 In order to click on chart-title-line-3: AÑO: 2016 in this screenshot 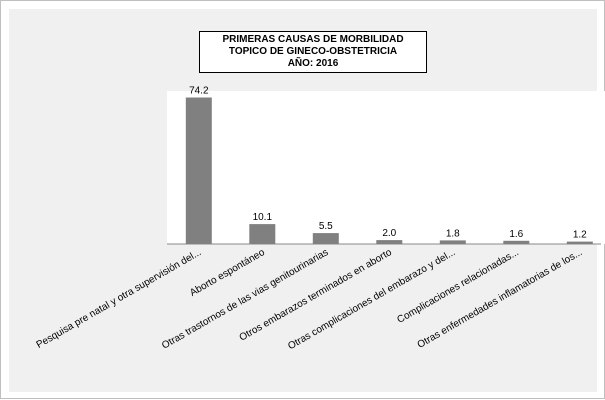, I will do `click(313, 63)`.